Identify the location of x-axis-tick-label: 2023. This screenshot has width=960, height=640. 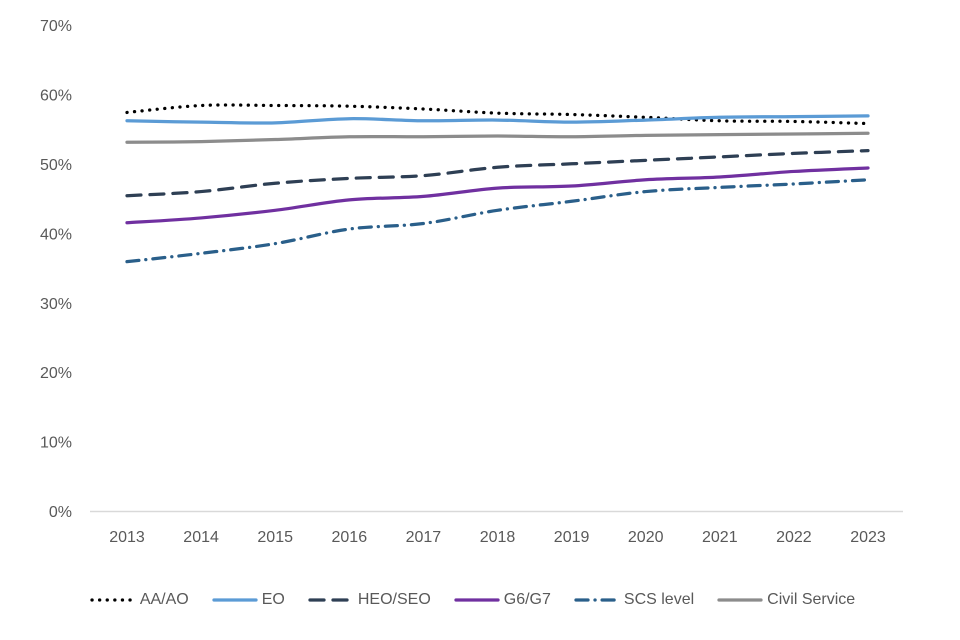
(868, 537).